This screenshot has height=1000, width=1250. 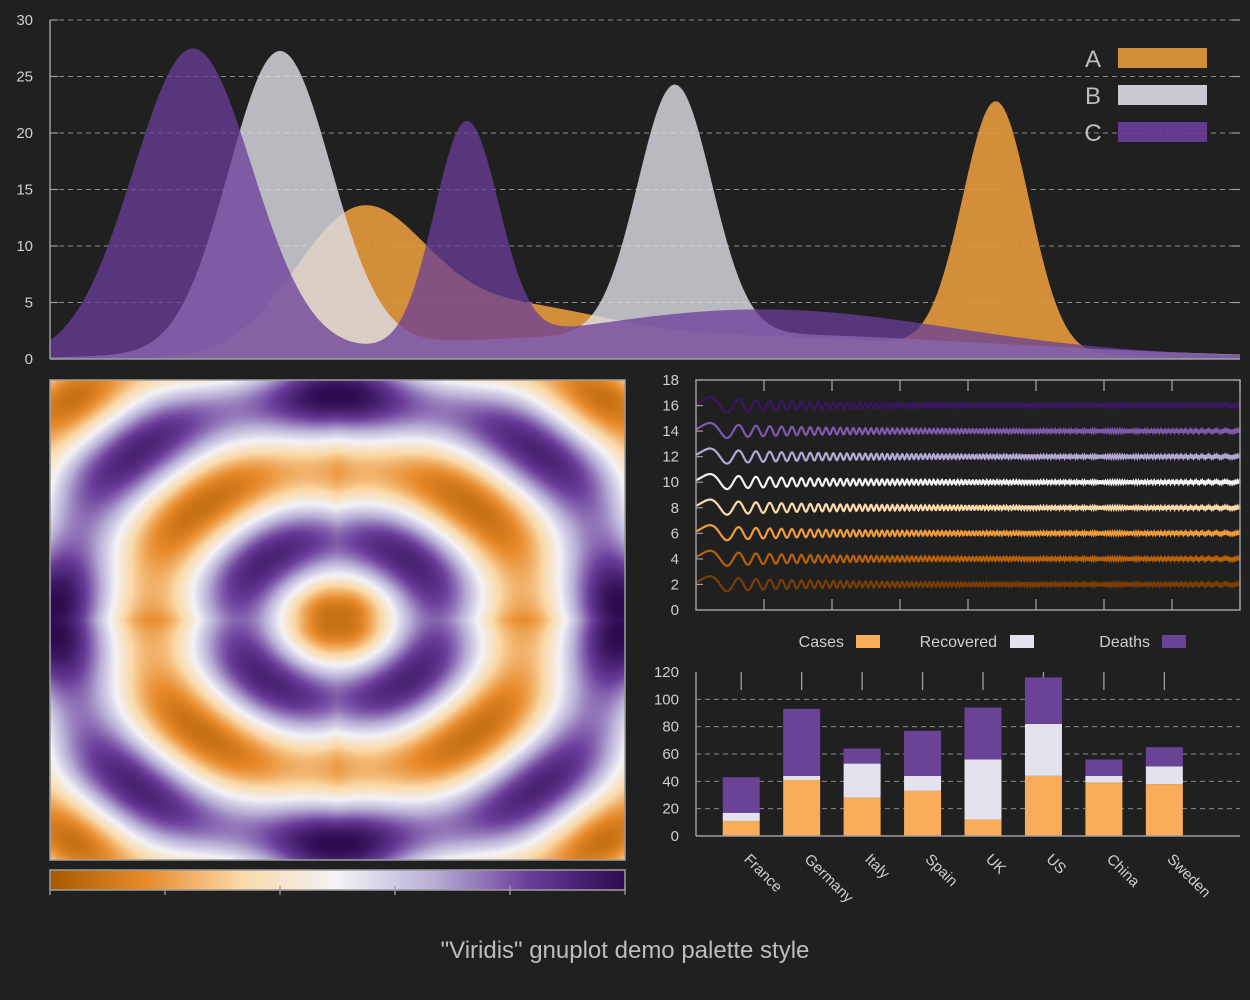 I want to click on x-tick-label: Italy, so click(x=877, y=867).